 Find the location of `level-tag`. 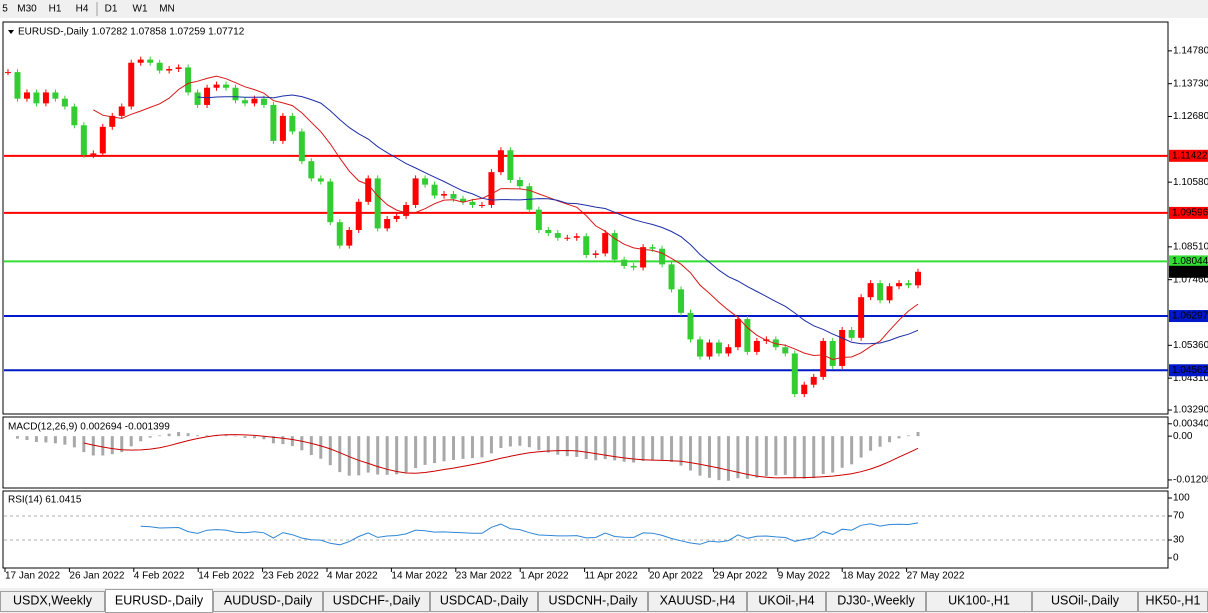

level-tag is located at coordinates (1188, 155).